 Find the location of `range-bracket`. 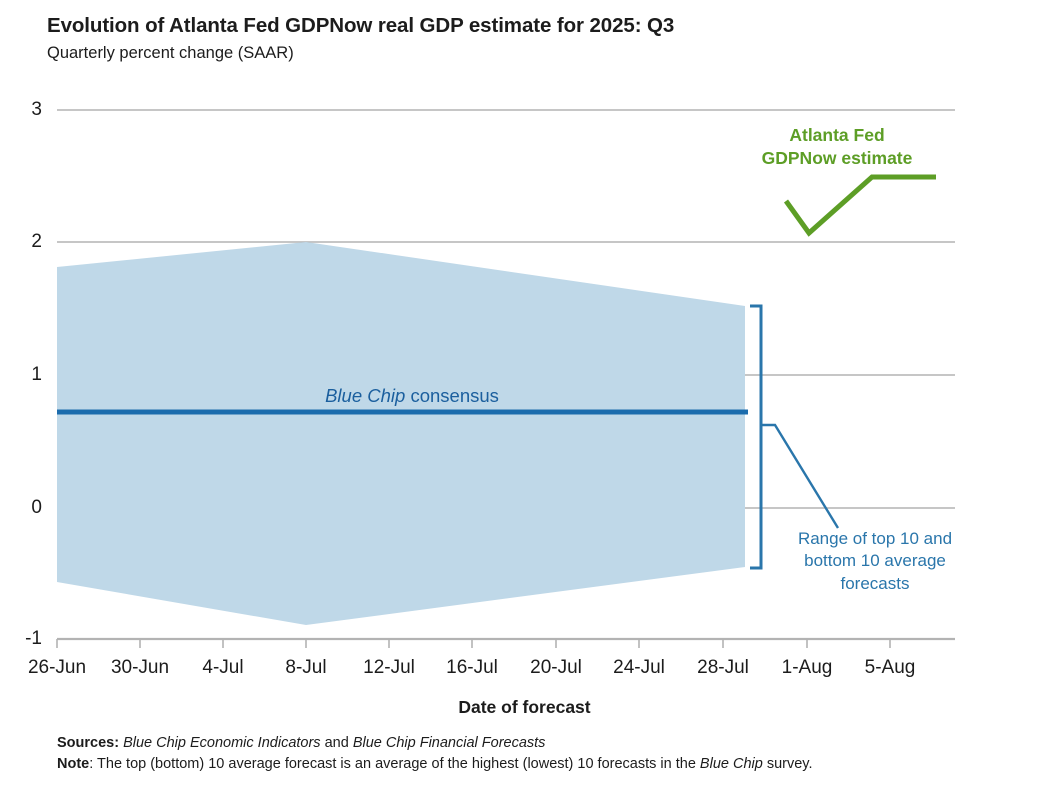

range-bracket is located at coordinates (756, 437).